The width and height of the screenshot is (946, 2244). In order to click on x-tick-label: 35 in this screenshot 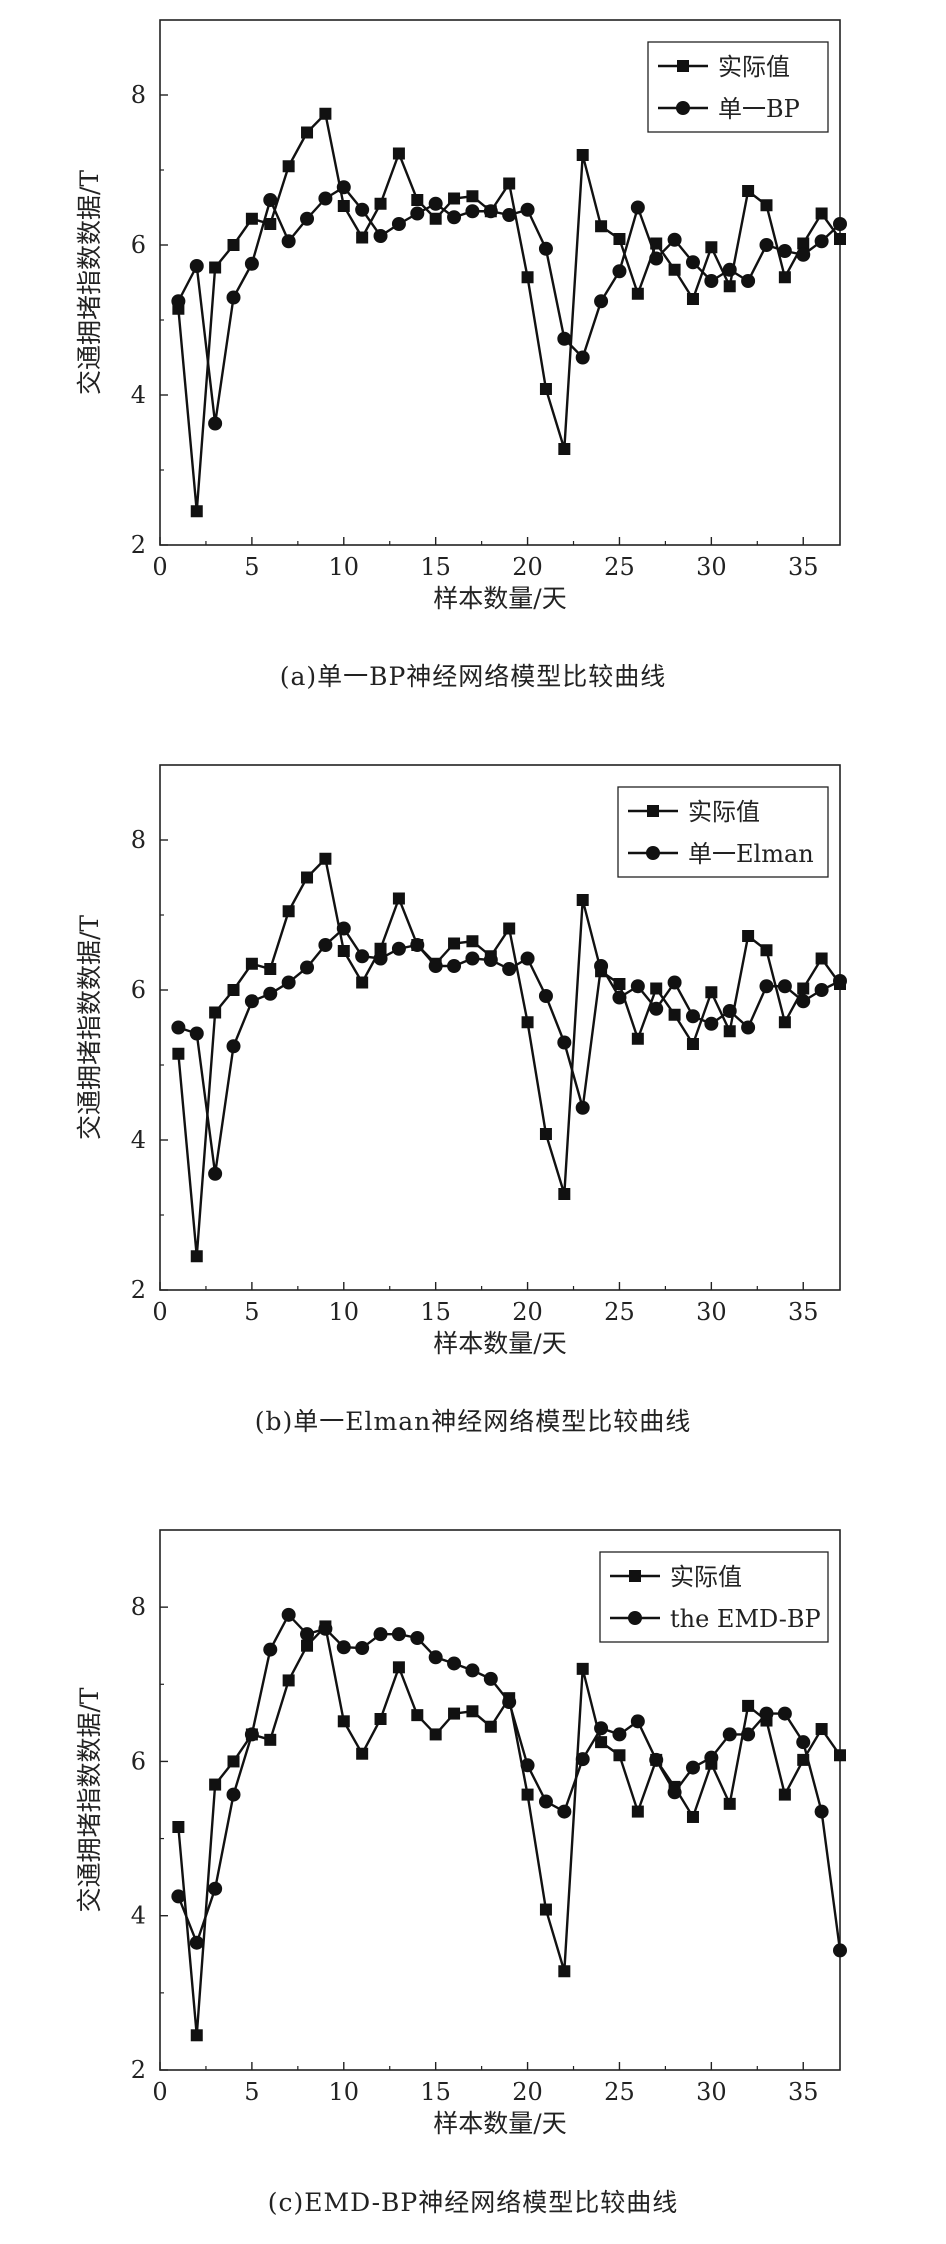, I will do `click(803, 2092)`.